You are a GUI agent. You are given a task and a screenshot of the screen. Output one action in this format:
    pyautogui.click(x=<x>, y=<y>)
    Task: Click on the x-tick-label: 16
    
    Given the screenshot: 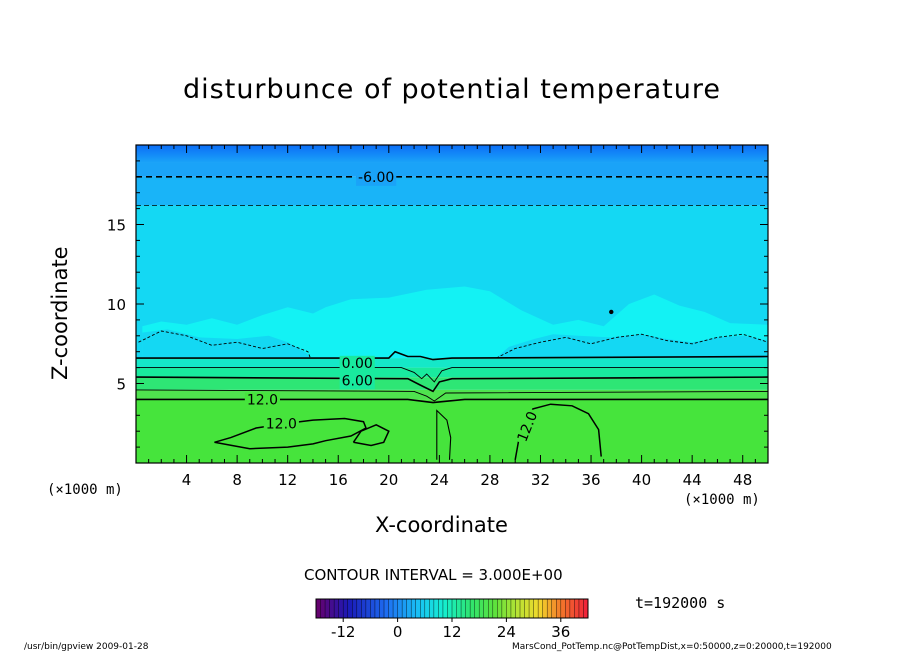 What is the action you would take?
    pyautogui.click(x=338, y=480)
    